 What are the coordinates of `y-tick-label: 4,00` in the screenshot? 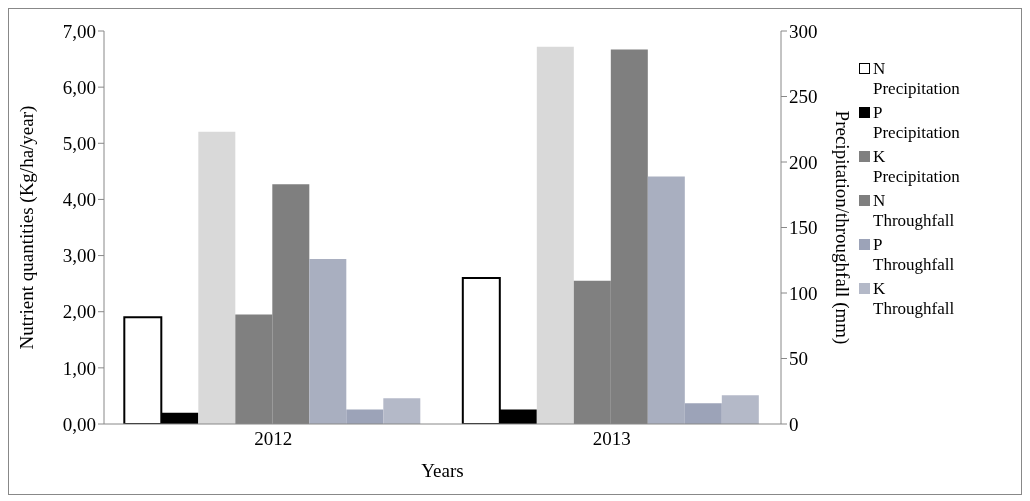 It's located at (79, 200).